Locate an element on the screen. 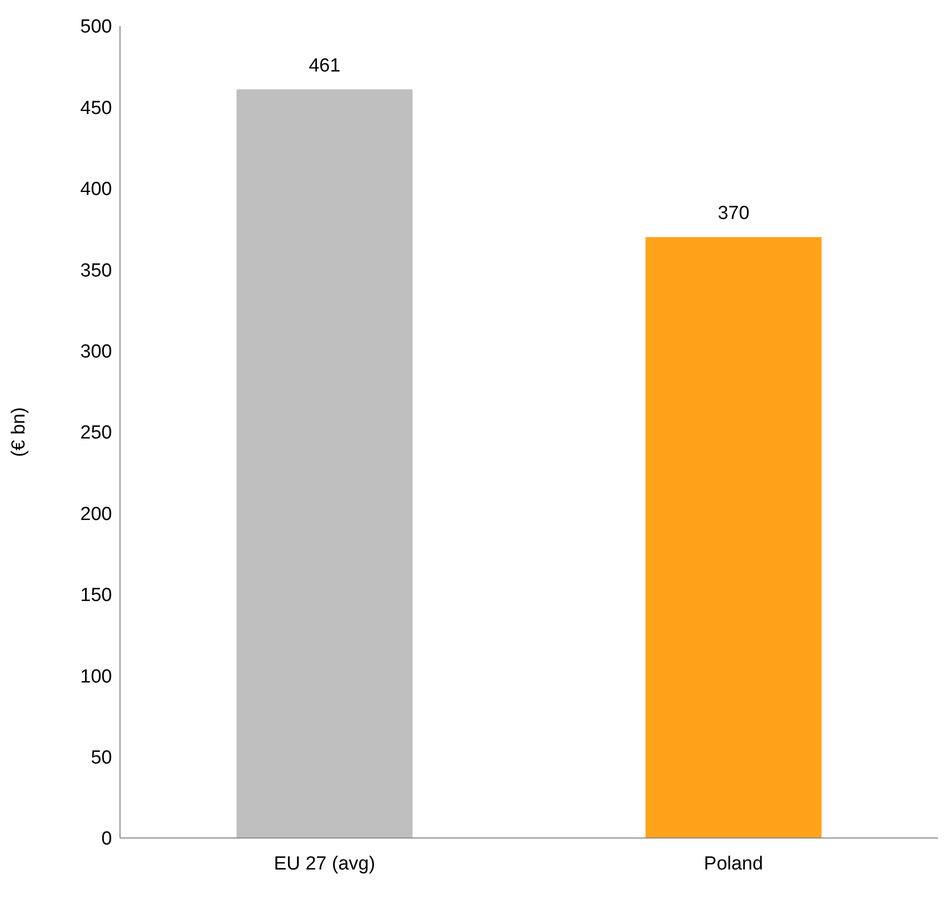 This screenshot has height=905, width=944. data-label: 461 is located at coordinates (324, 65).